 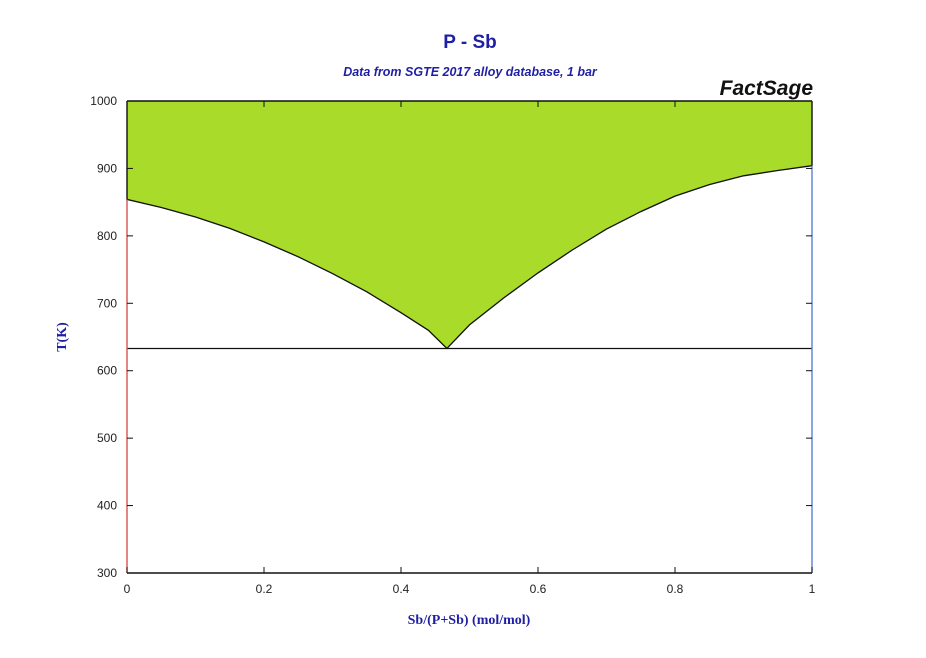 I want to click on x-tick-label-4: 0.8, so click(x=675, y=589).